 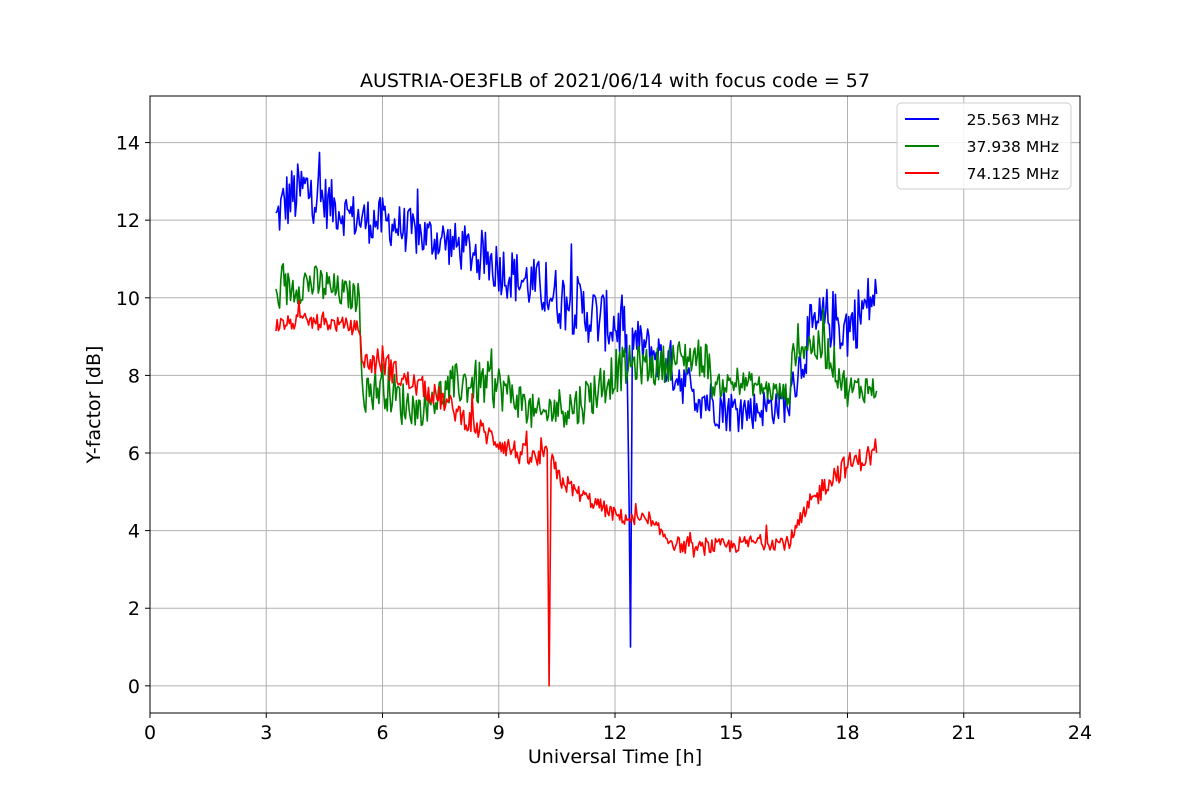 What do you see at coordinates (150, 733) in the screenshot?
I see `x-tick-label: 0` at bounding box center [150, 733].